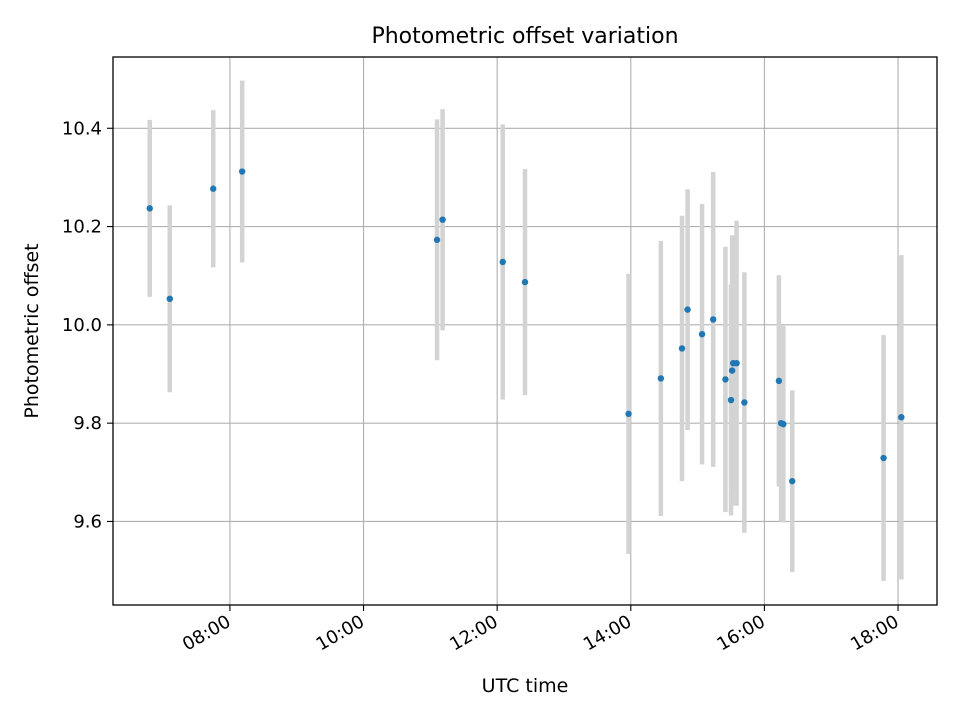  I want to click on y-tick-label: 10.0, so click(82, 325).